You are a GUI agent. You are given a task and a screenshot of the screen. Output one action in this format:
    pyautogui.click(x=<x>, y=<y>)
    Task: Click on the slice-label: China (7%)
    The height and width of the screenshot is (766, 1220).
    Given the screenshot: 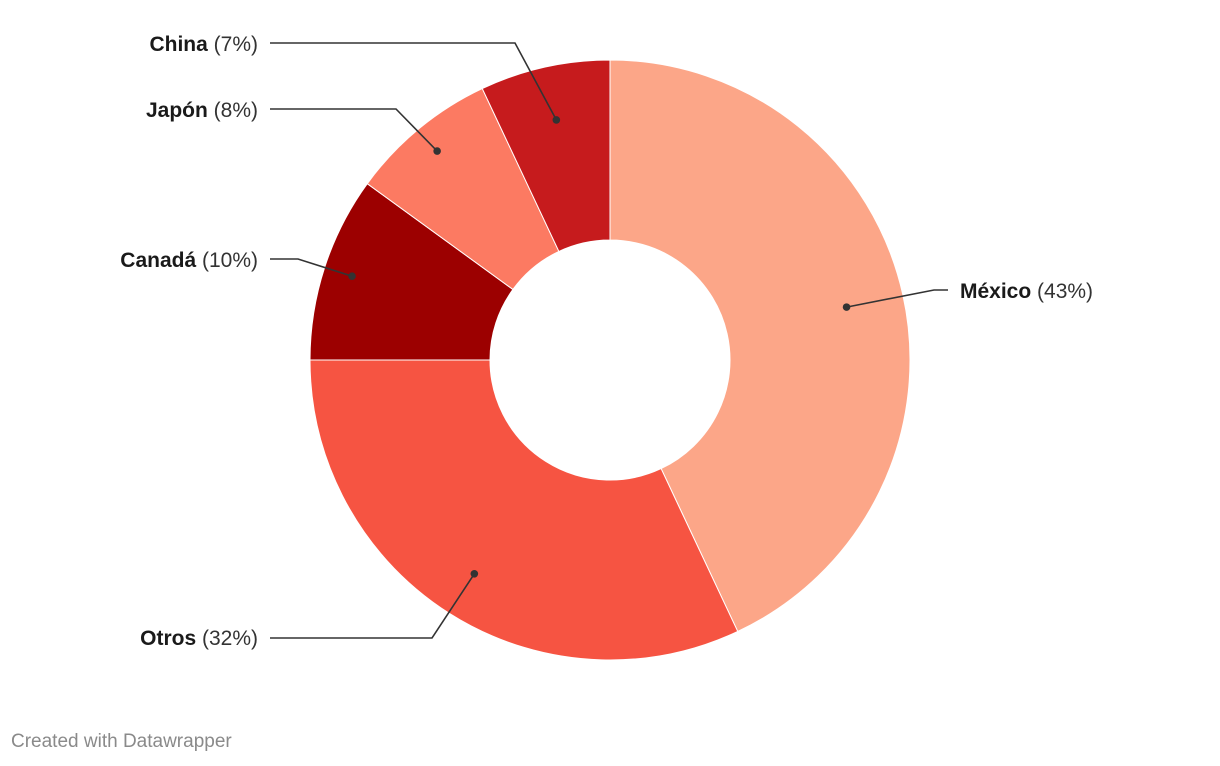 What is the action you would take?
    pyautogui.click(x=203, y=44)
    